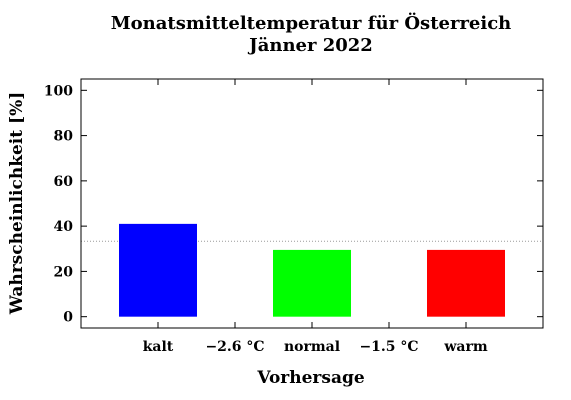 The height and width of the screenshot is (400, 571). What do you see at coordinates (158, 347) in the screenshot?
I see `x-tick-label-kalt: kalt` at bounding box center [158, 347].